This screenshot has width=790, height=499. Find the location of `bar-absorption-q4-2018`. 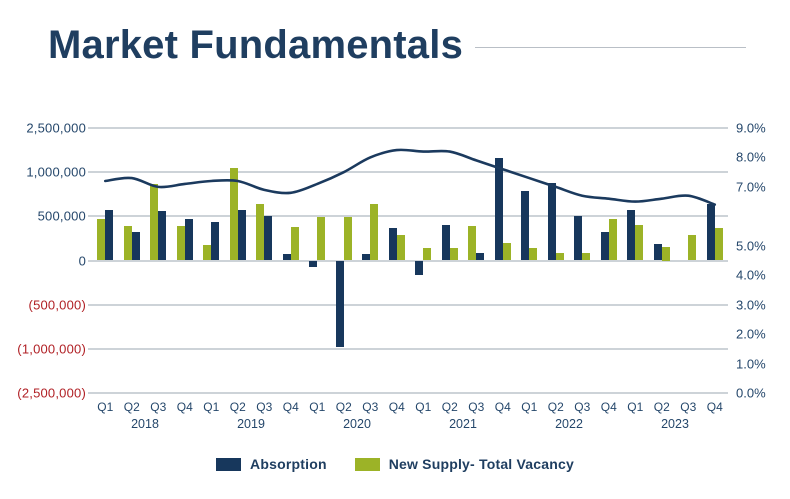

bar-absorption-q4-2018 is located at coordinates (188, 239).